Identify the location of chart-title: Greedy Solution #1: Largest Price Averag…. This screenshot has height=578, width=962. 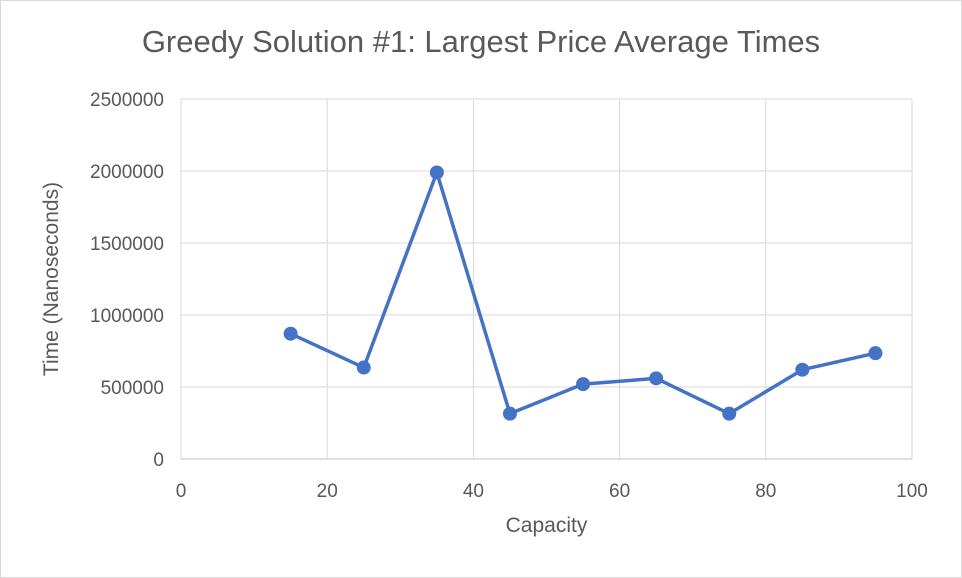
(481, 41).